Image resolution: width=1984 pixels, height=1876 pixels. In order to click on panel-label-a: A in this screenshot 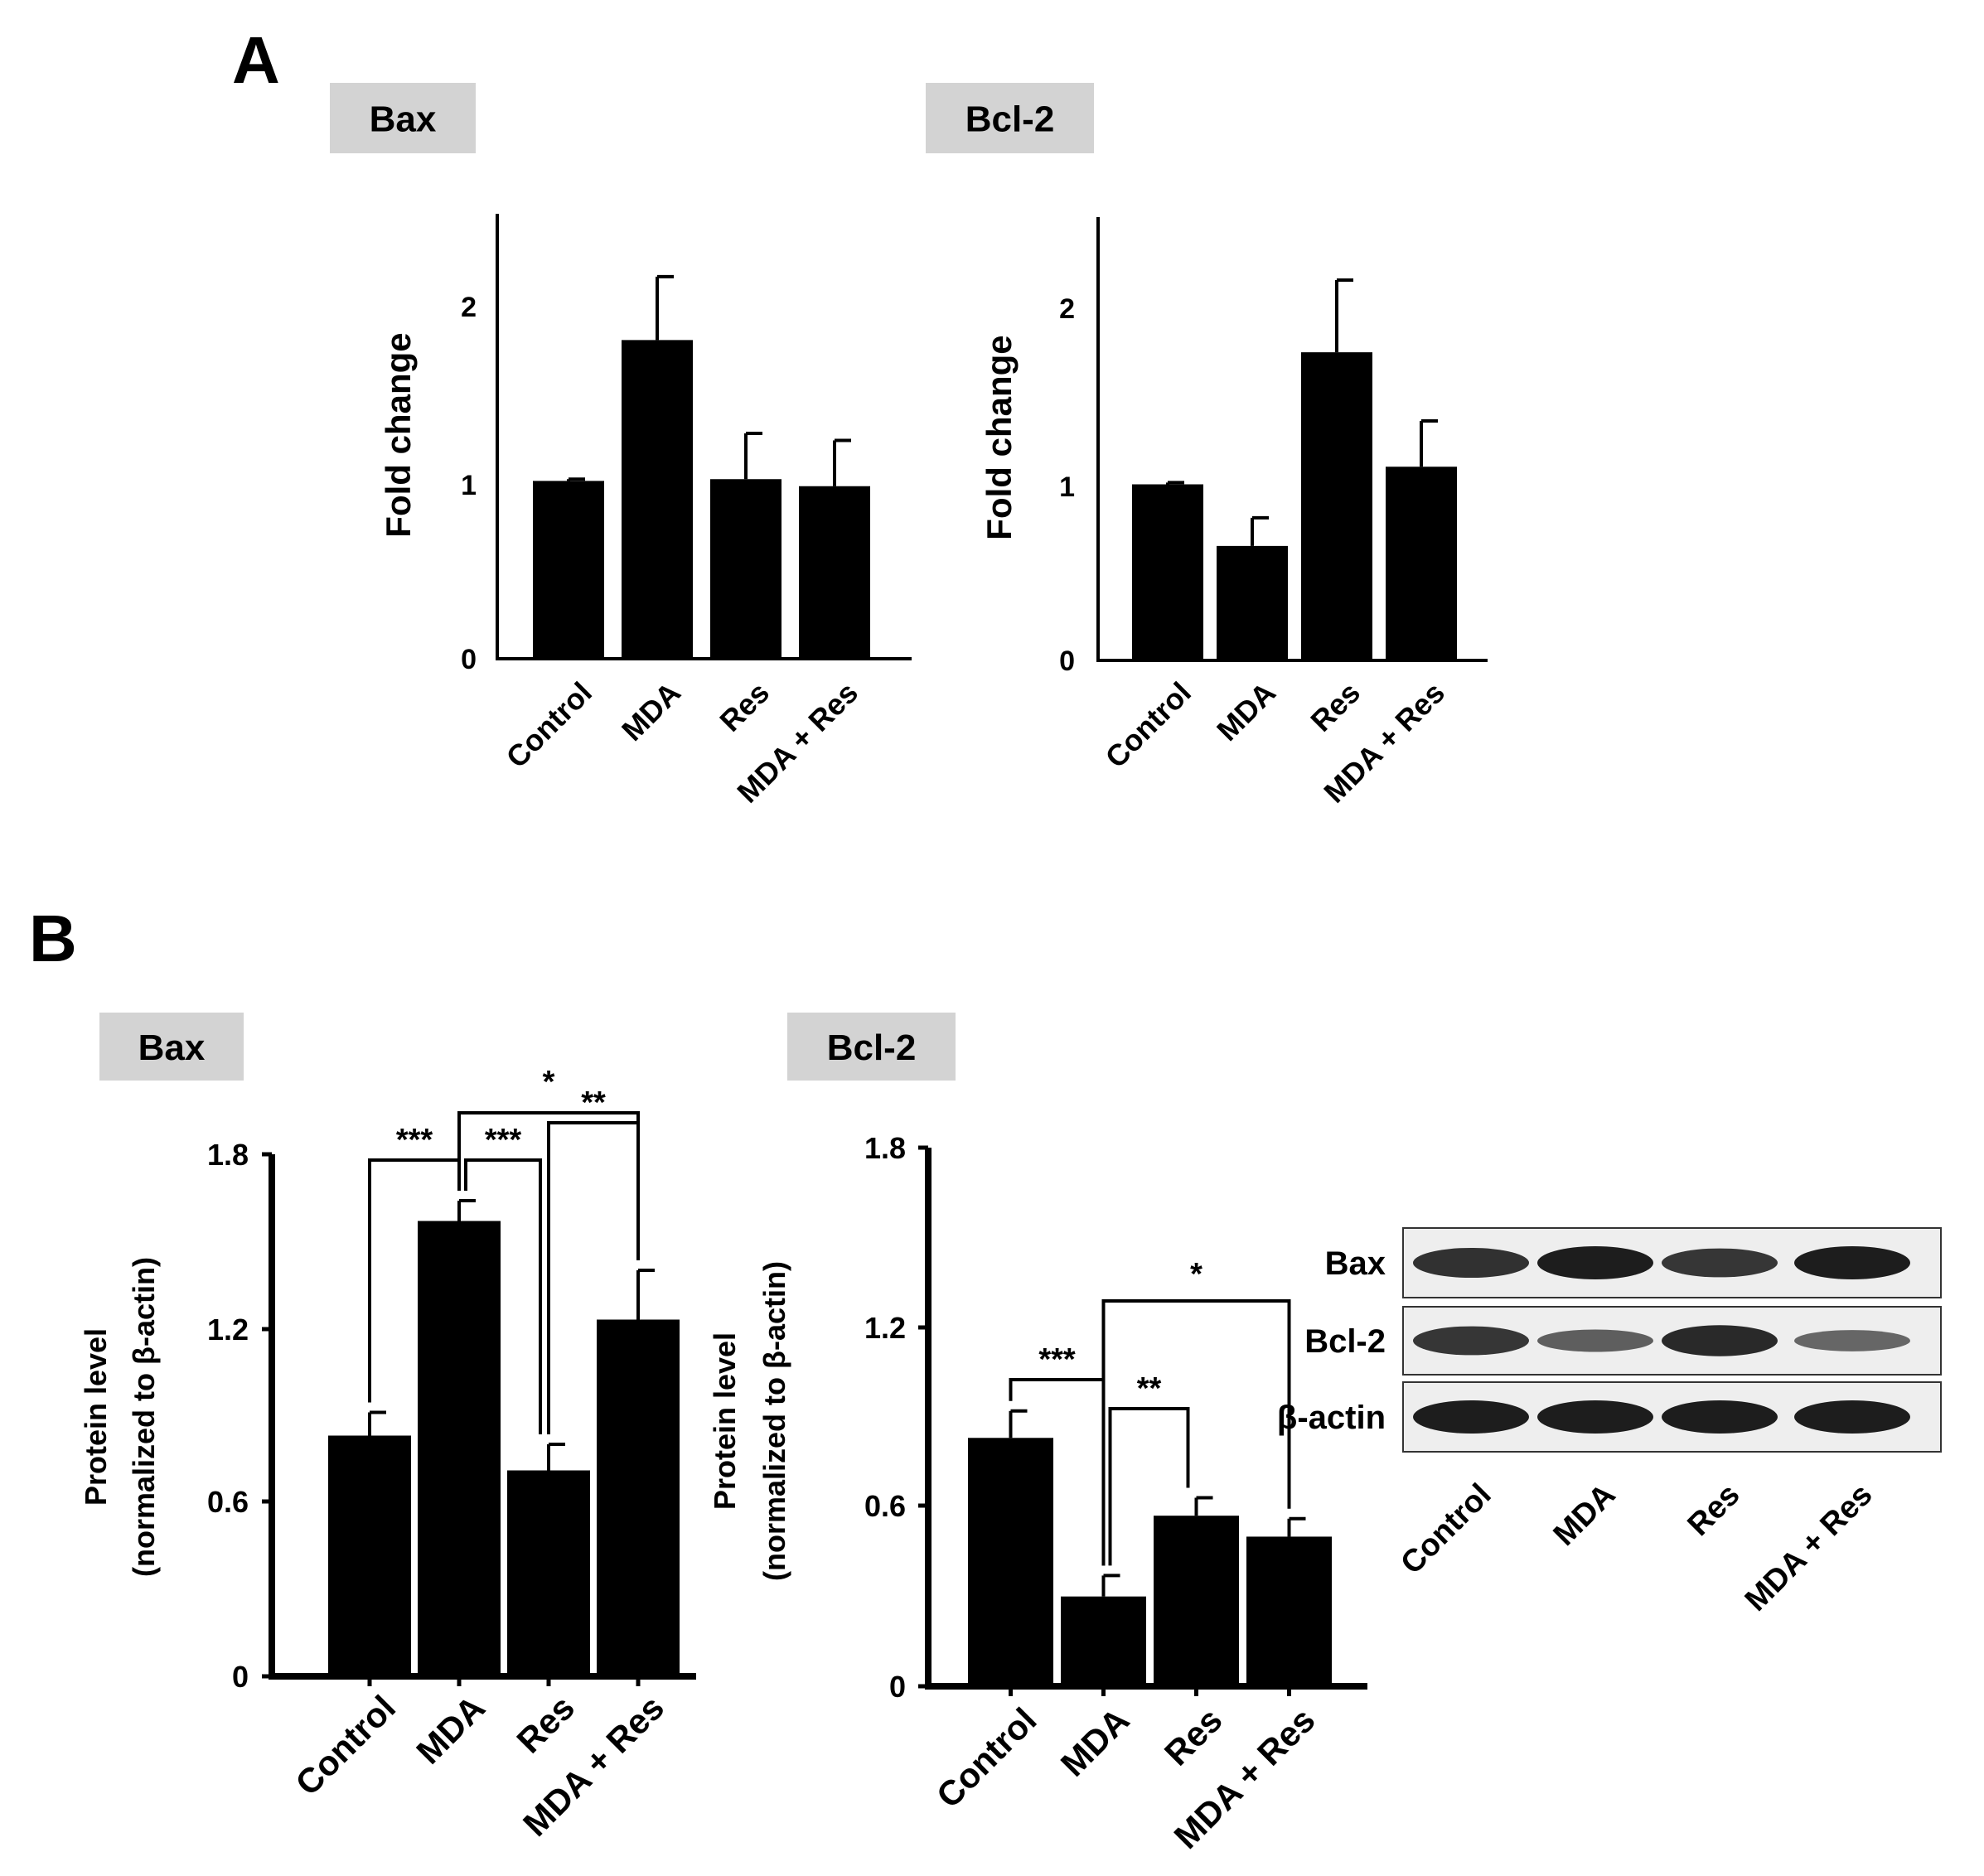, I will do `click(256, 60)`.